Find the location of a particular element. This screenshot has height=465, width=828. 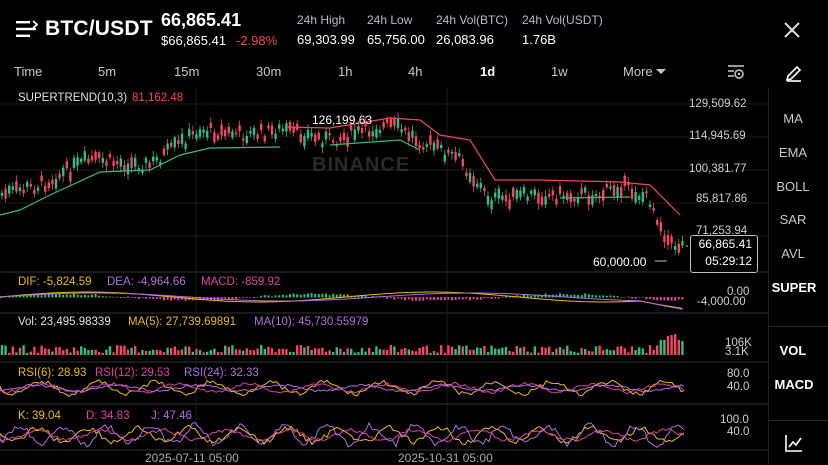

tab-30m: 30m is located at coordinates (269, 71).